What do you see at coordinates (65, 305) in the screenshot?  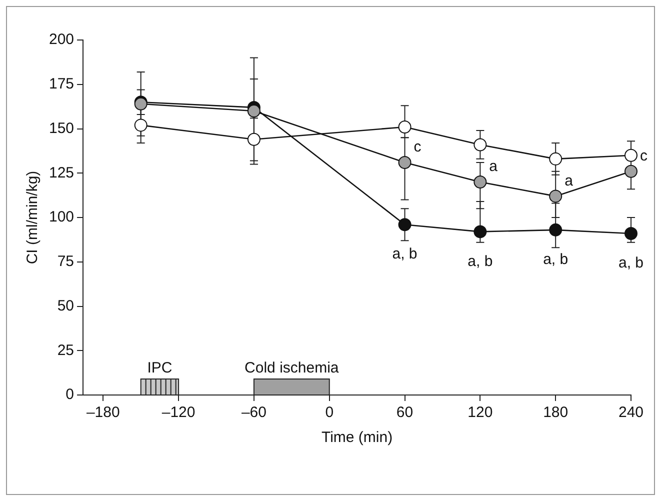 I see `y-tick-label: 50` at bounding box center [65, 305].